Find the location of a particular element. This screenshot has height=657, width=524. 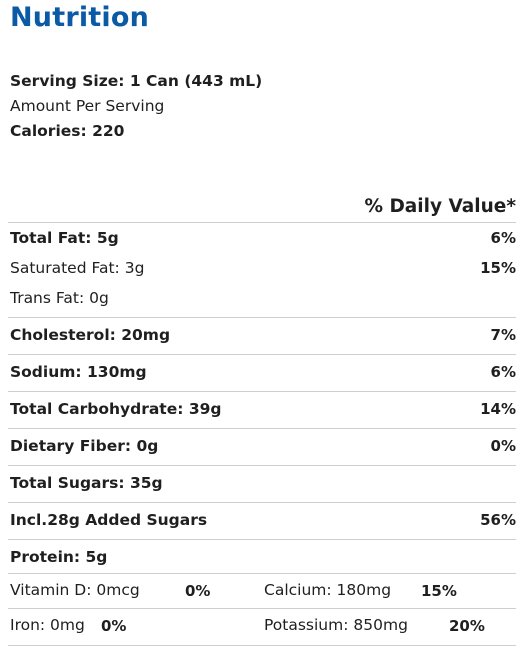

vitamin-d-label: Vitamin D: 0mcg is located at coordinates (75, 590).